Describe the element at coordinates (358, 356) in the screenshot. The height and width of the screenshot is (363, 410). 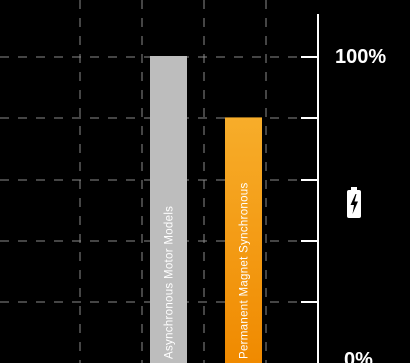
I see `tick-label-bottom: 0%` at that location.